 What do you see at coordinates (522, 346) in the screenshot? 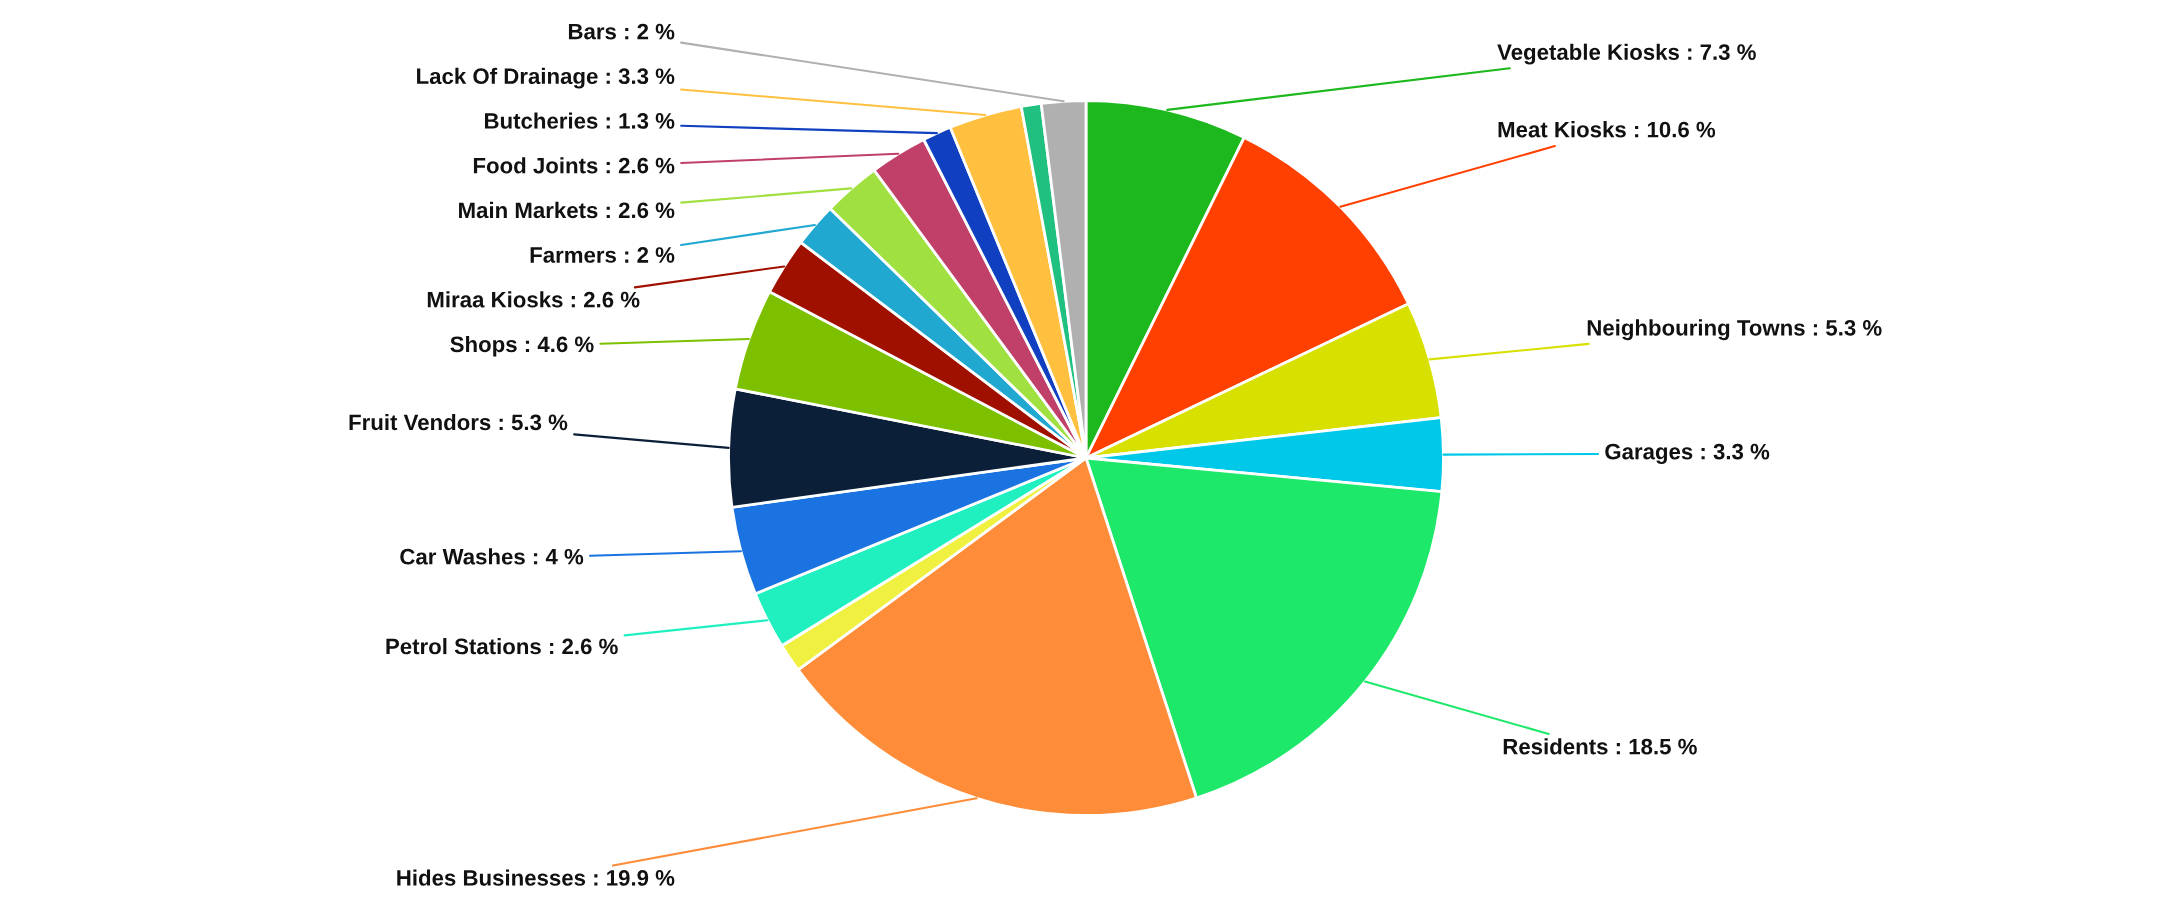
I see `slice-label: Shops : 4.6 %` at bounding box center [522, 346].